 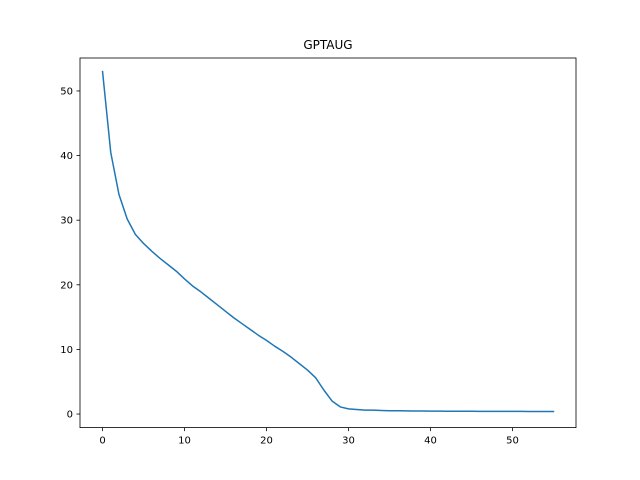 What do you see at coordinates (512, 441) in the screenshot?
I see `x-tick-label: 50` at bounding box center [512, 441].